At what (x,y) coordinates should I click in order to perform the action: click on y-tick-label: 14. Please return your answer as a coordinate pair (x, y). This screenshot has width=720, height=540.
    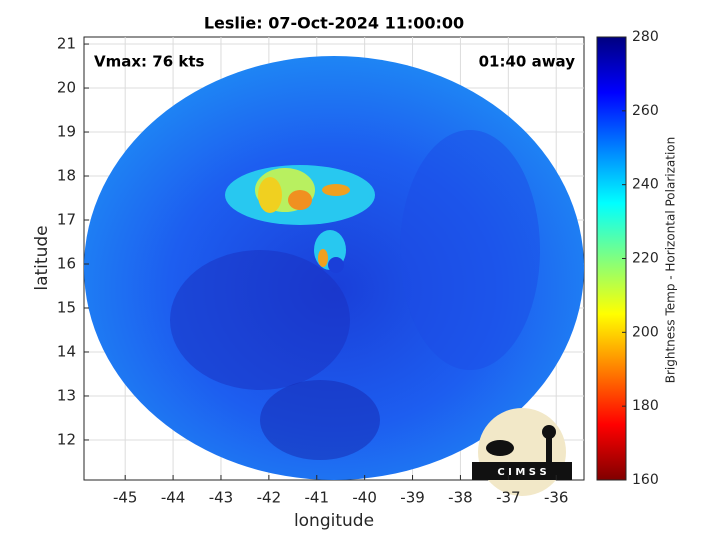
    Looking at the image, I should click on (66, 351).